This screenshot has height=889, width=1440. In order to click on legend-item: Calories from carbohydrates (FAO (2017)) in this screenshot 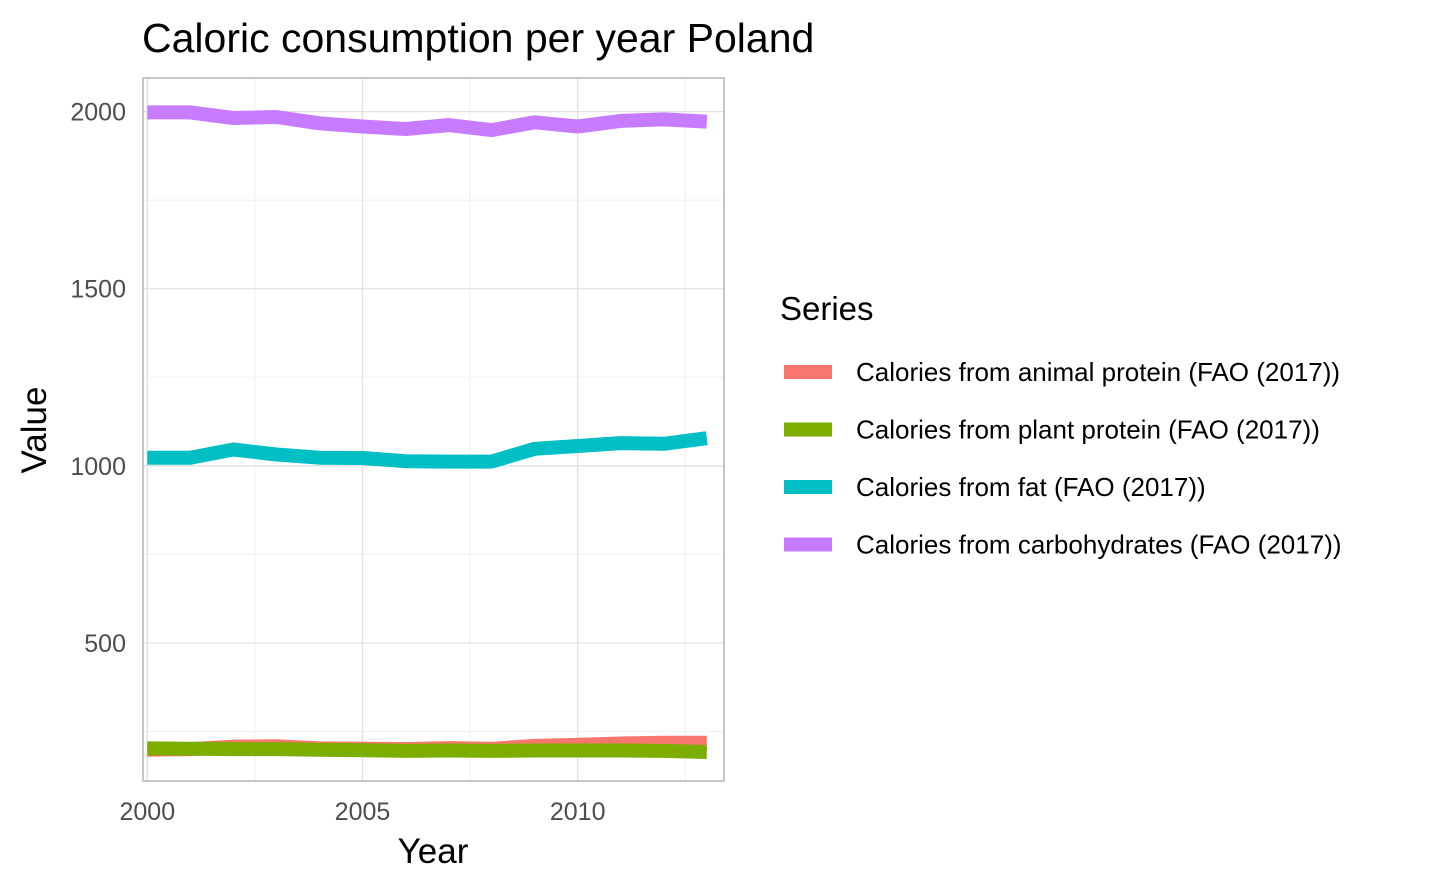, I will do `click(1063, 545)`.